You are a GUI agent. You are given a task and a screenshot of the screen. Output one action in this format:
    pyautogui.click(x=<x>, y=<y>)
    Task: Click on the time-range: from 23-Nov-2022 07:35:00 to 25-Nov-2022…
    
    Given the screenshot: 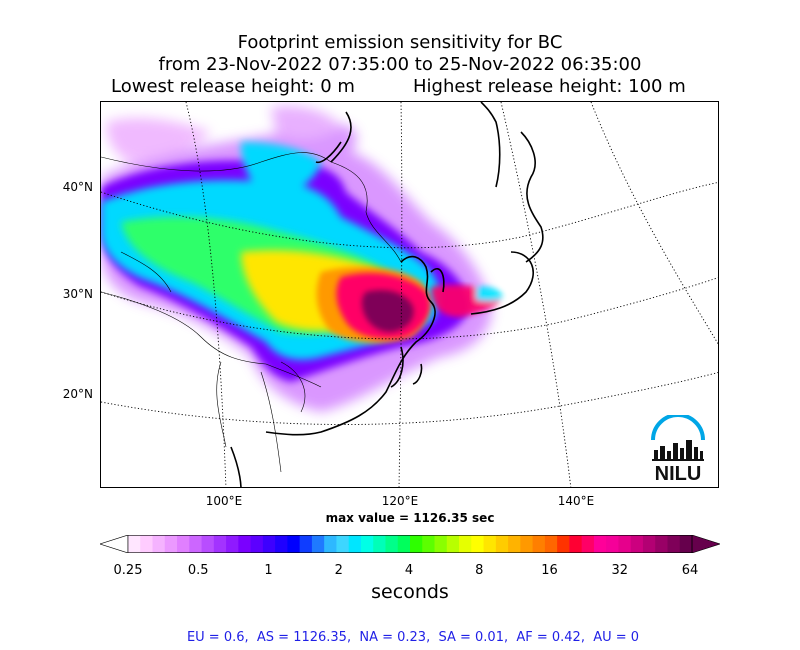 What is the action you would take?
    pyautogui.click(x=400, y=64)
    